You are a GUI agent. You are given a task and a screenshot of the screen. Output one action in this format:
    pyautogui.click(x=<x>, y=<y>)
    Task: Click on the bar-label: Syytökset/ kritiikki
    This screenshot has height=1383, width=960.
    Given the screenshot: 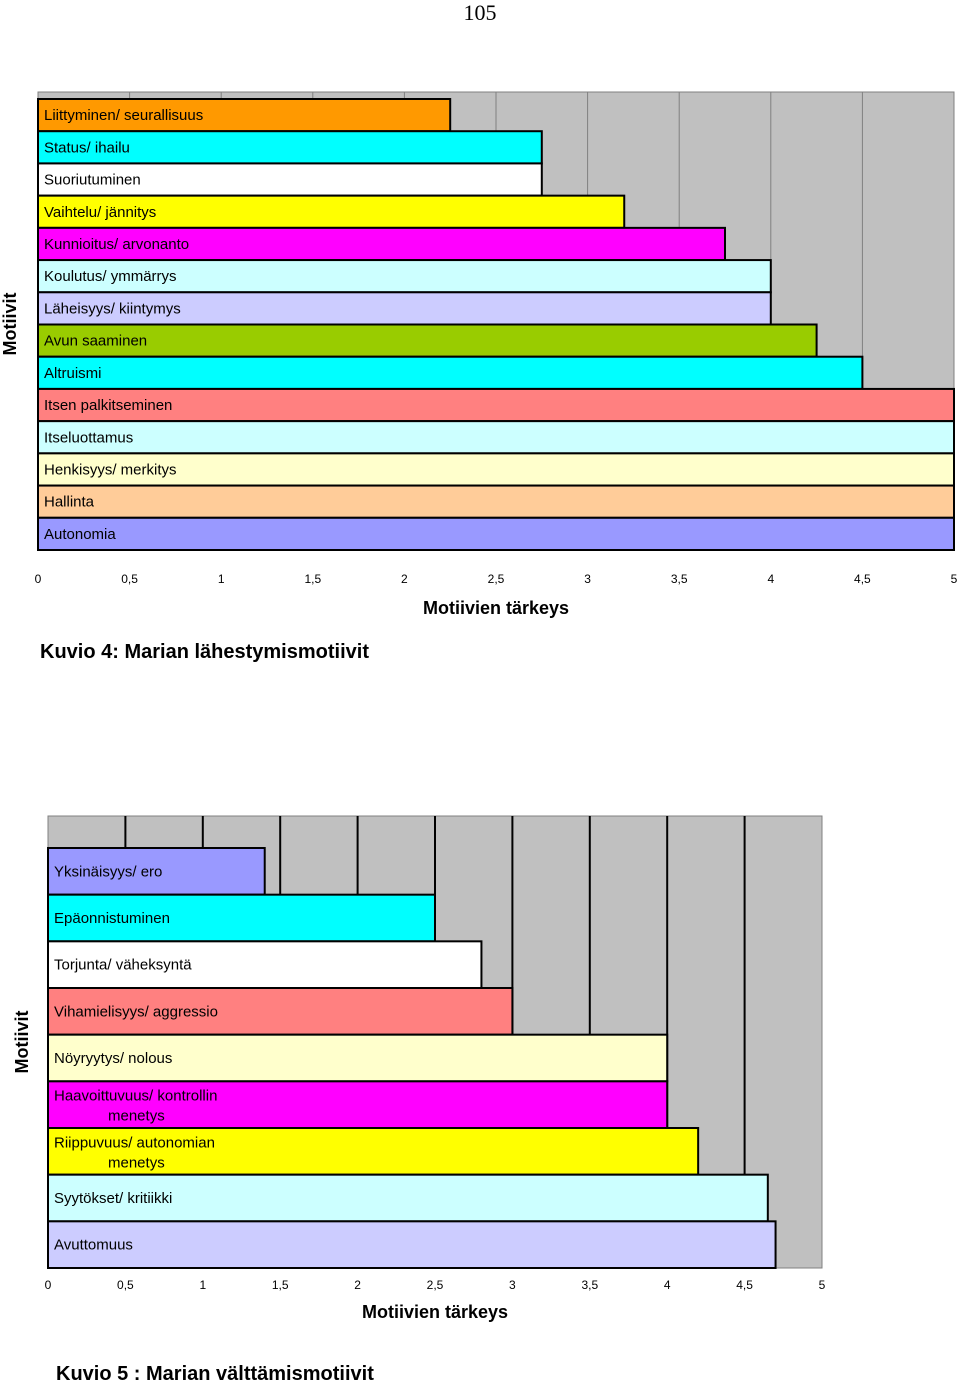 What is the action you would take?
    pyautogui.click(x=113, y=1198)
    